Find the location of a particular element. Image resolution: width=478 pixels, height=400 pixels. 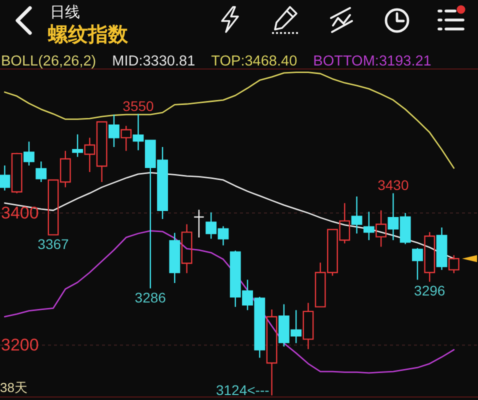

y-tick-label: 3200 is located at coordinates (20, 345).